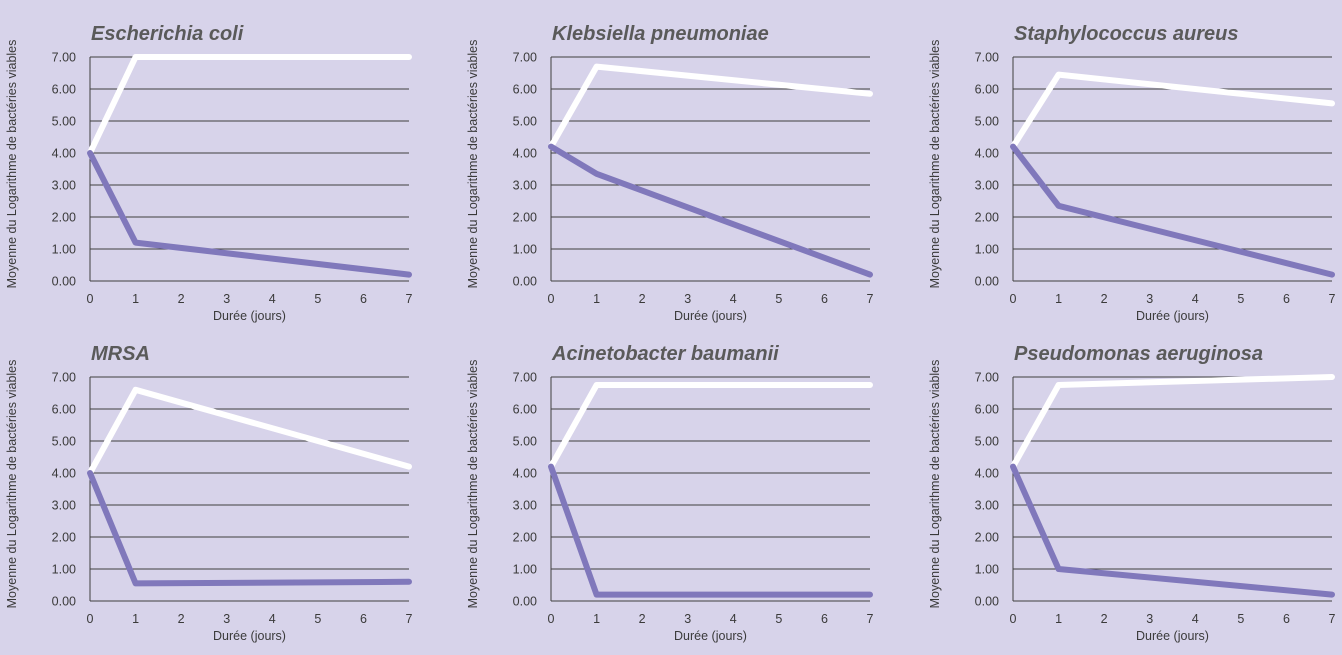 This screenshot has width=1342, height=655. Describe the element at coordinates (1126, 34) in the screenshot. I see `chart-title: Staphylococcus aureus` at that location.